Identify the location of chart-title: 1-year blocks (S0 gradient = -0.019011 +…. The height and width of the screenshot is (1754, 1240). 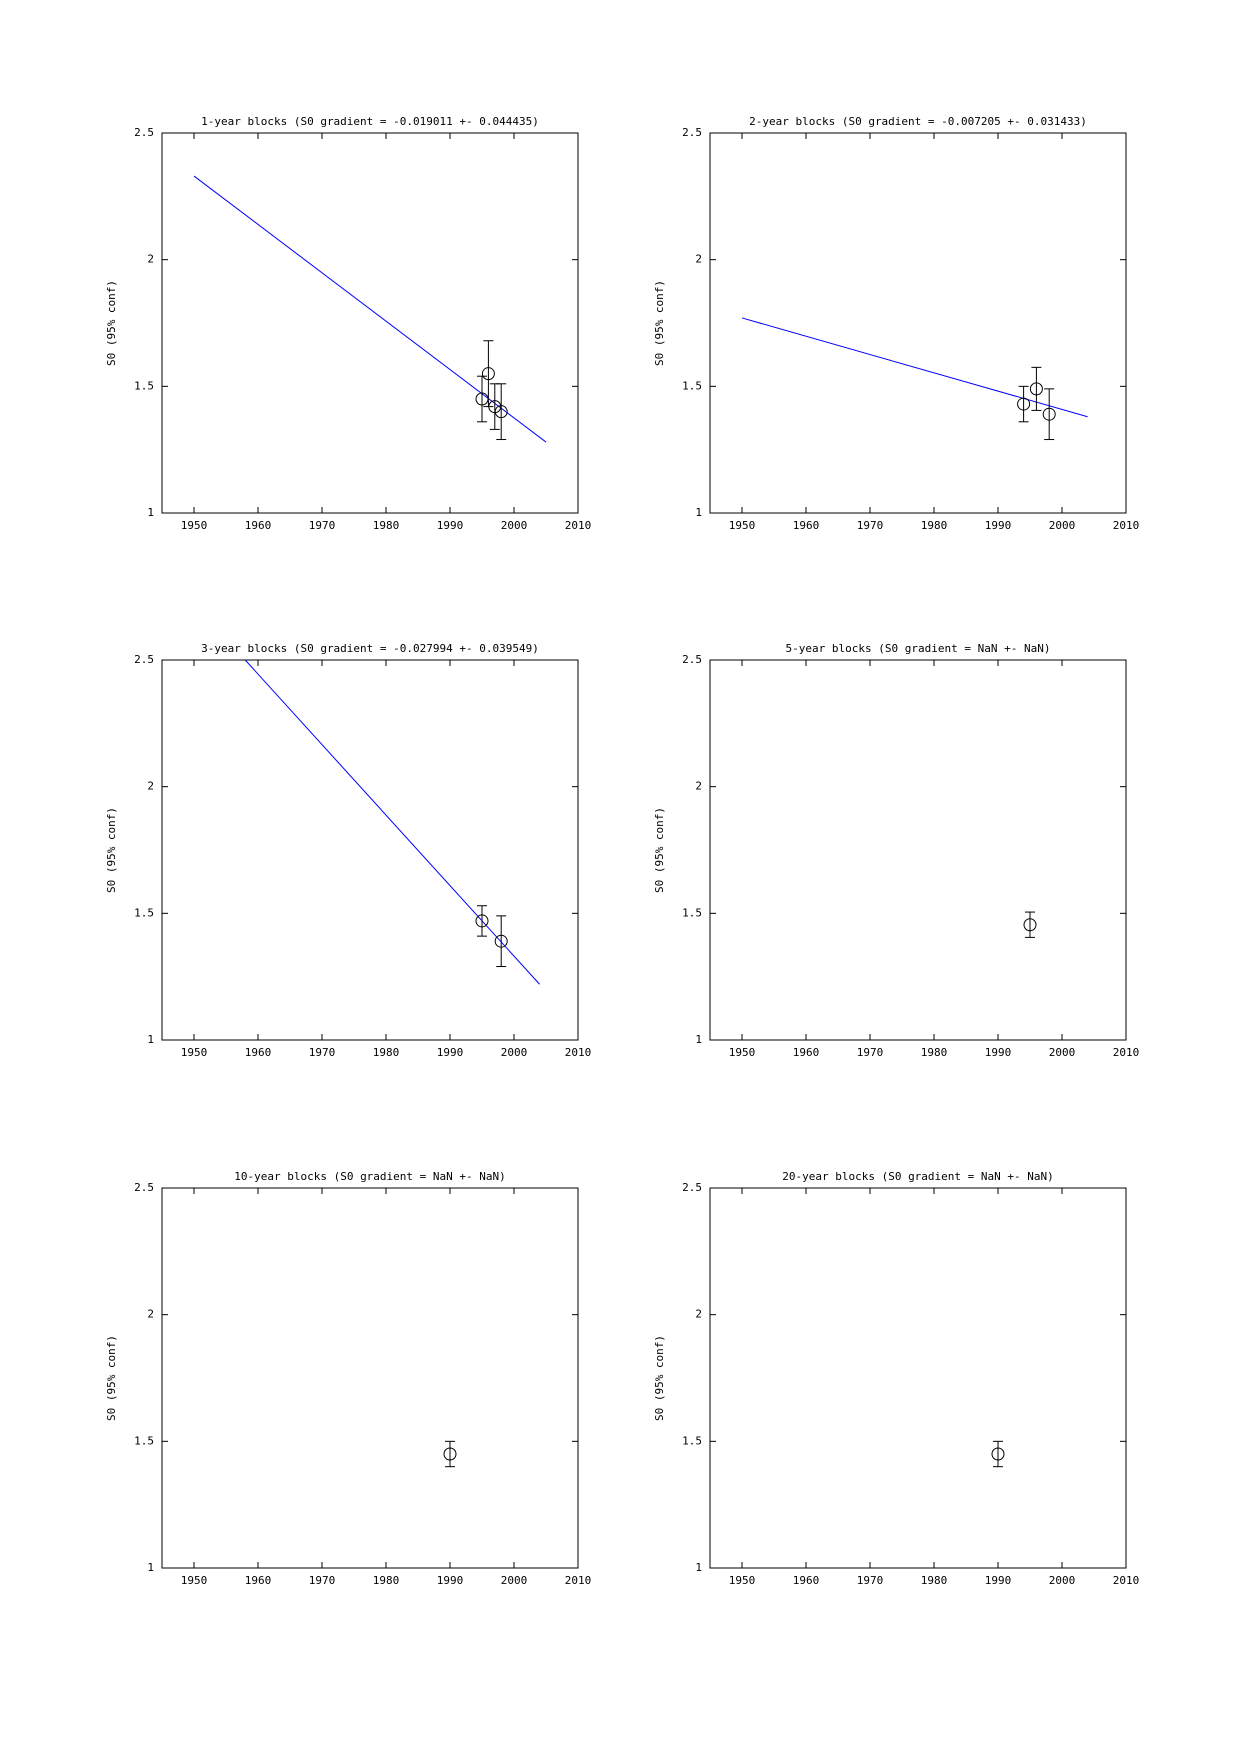
(370, 121).